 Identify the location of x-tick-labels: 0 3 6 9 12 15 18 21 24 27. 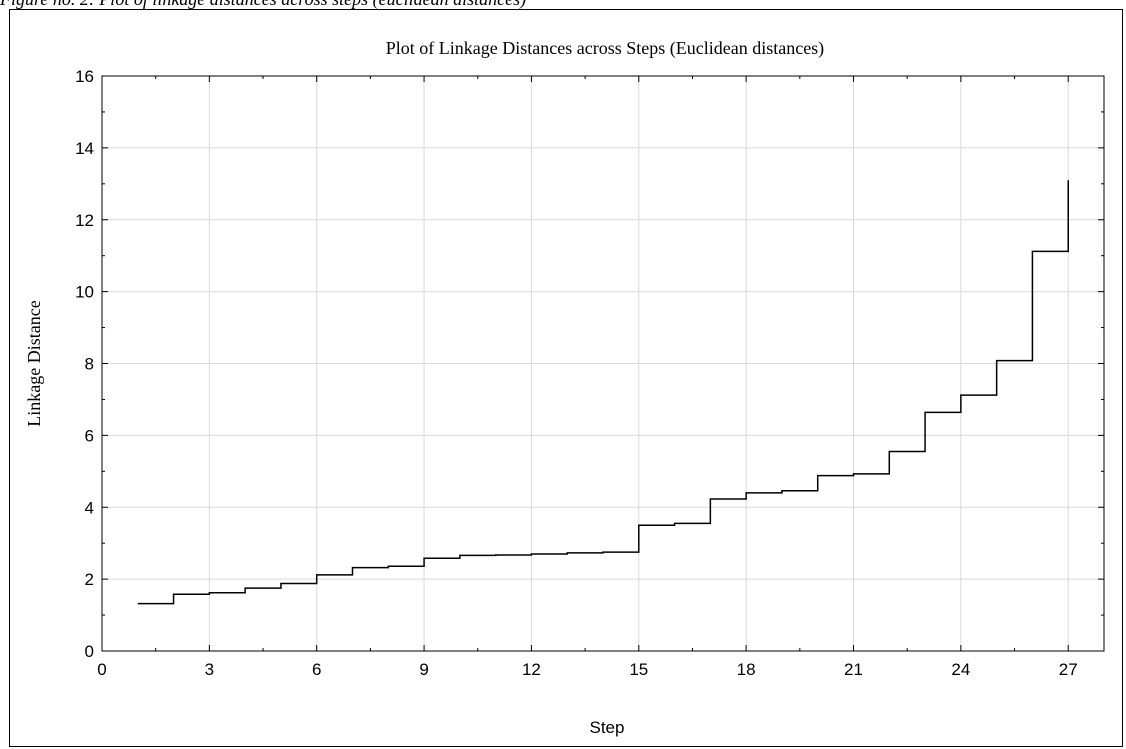
(587, 669).